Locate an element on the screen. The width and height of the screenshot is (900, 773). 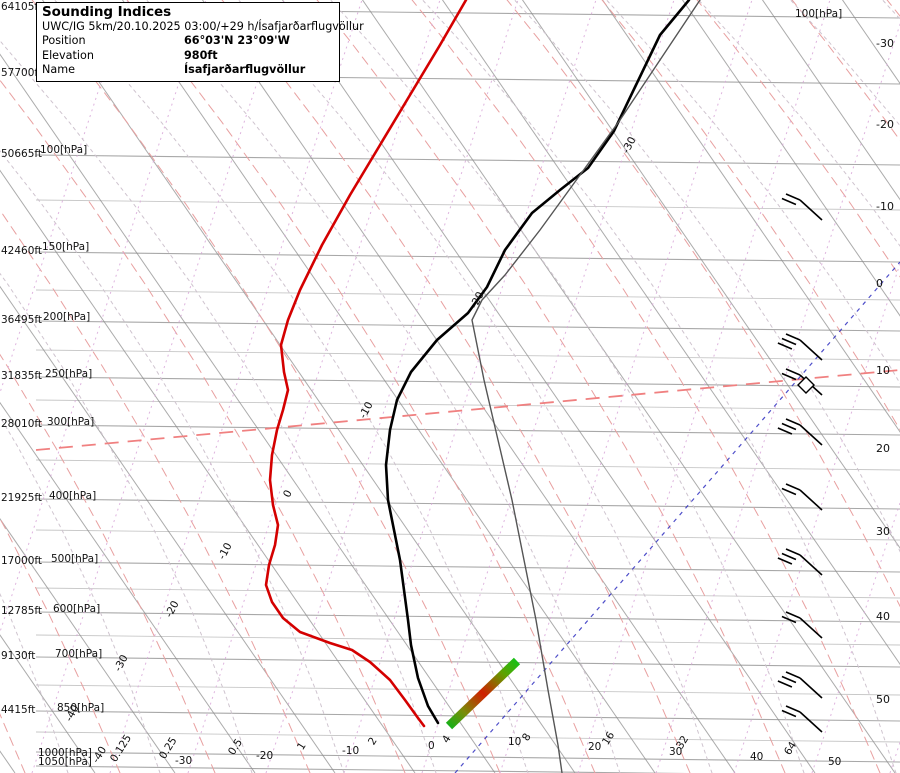
right-temperature-label: -30 is located at coordinates (885, 43).